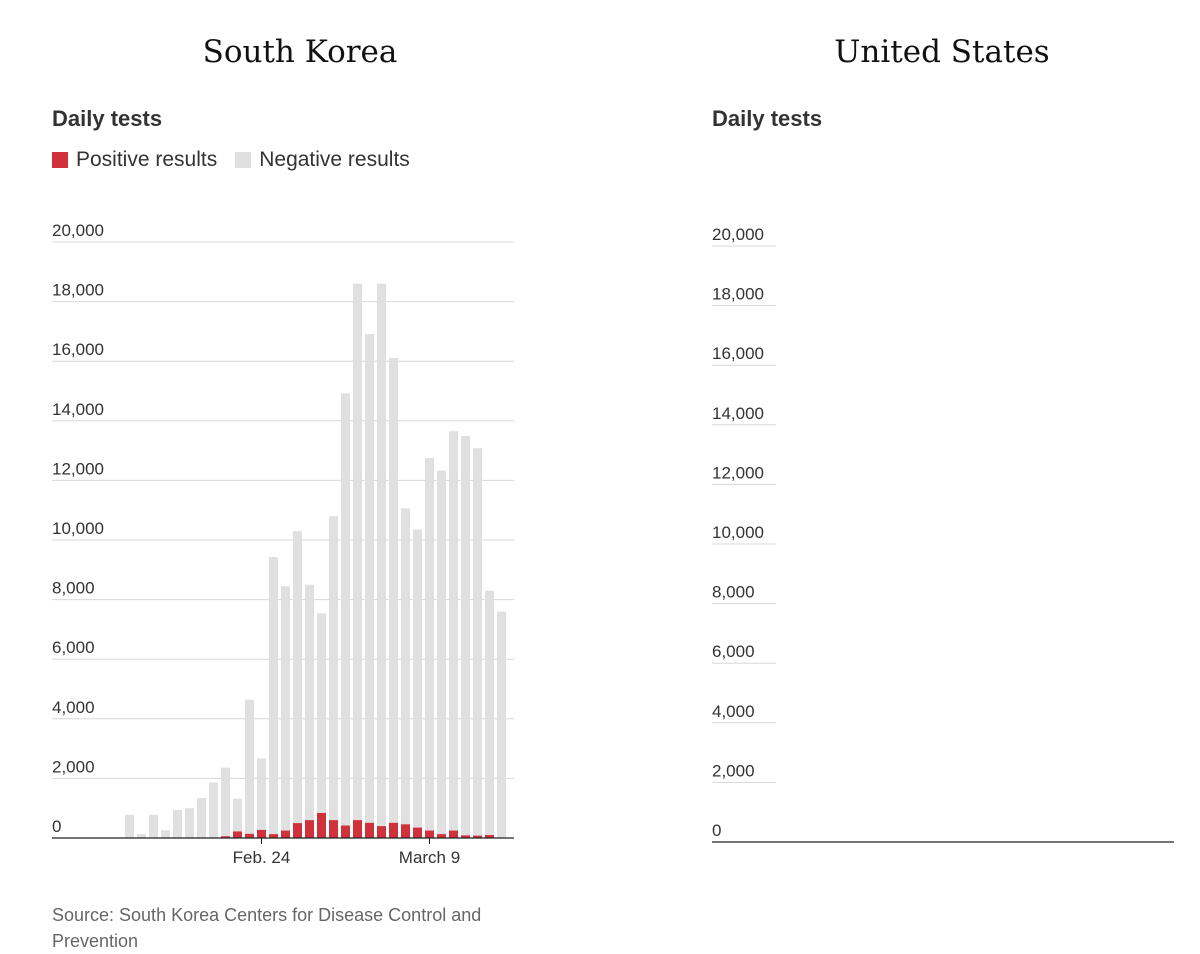  I want to click on legend: Positive results Negative results, so click(240, 160).